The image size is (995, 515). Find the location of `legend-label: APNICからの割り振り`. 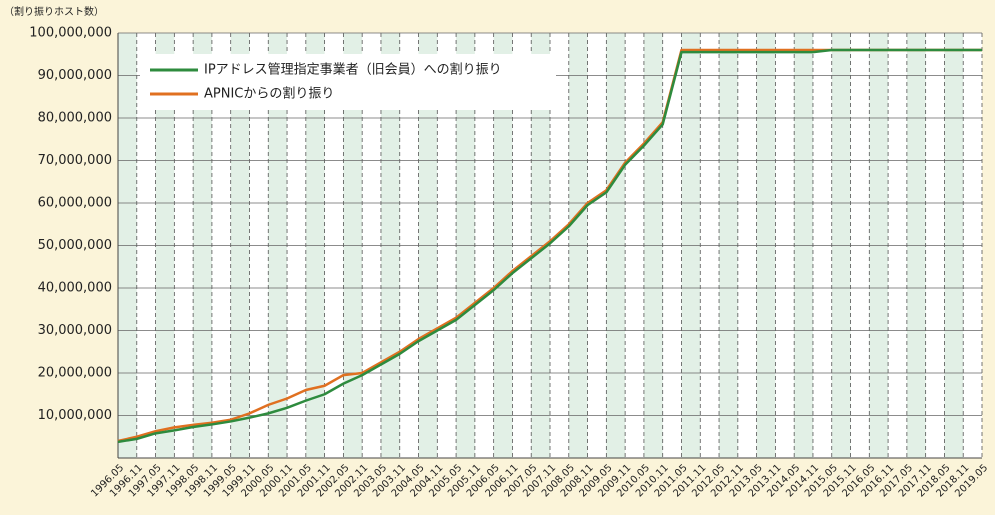

legend-label: APNICからの割り振り is located at coordinates (269, 94).